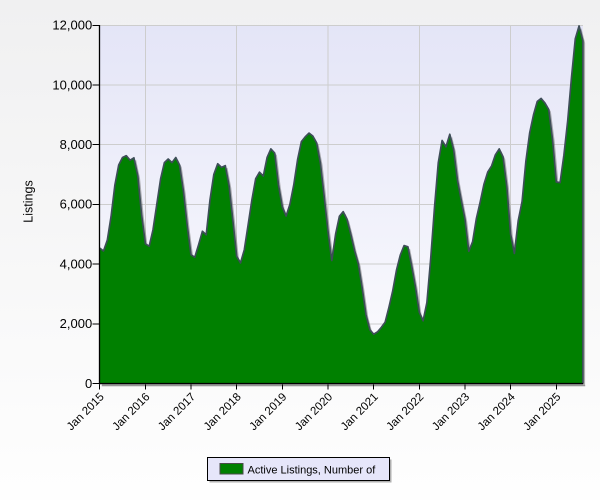  What do you see at coordinates (76, 144) in the screenshot?
I see `svg-text: 8,000` at bounding box center [76, 144].